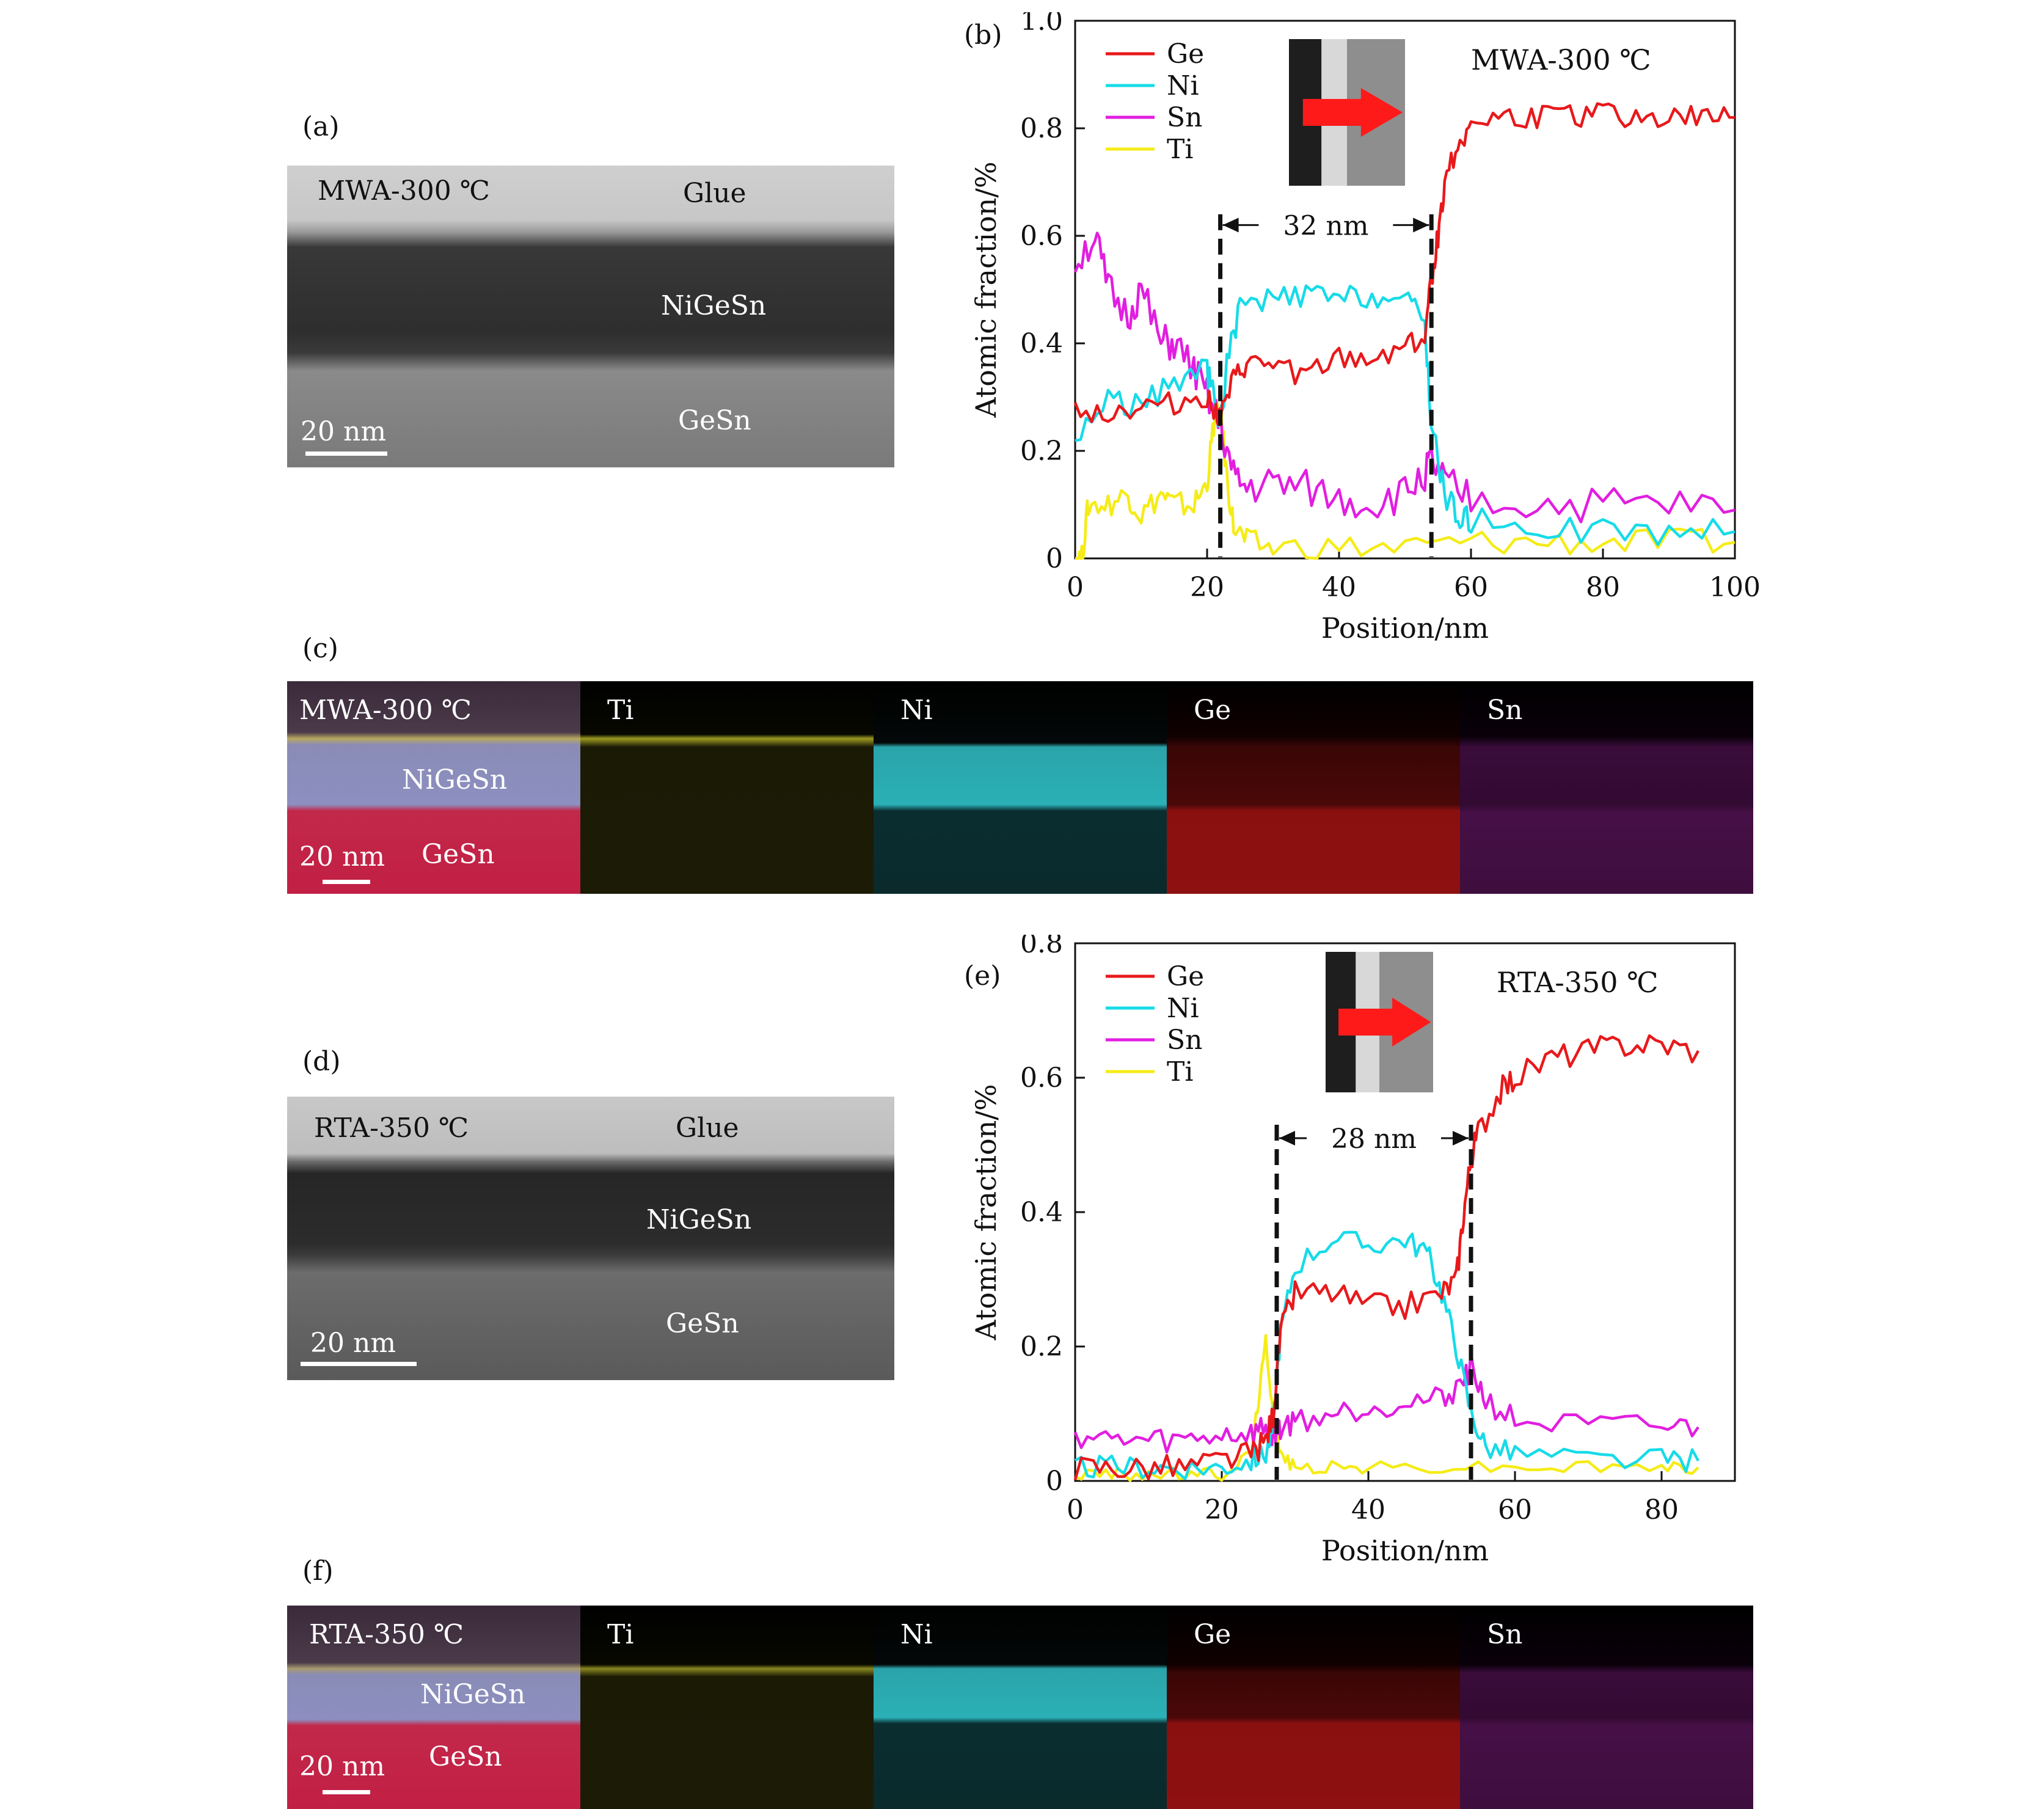 Image resolution: width=2044 pixels, height=1809 pixels. Describe the element at coordinates (386, 1634) in the screenshot. I see `eds-condition-label: RTA-350 ℃` at that location.